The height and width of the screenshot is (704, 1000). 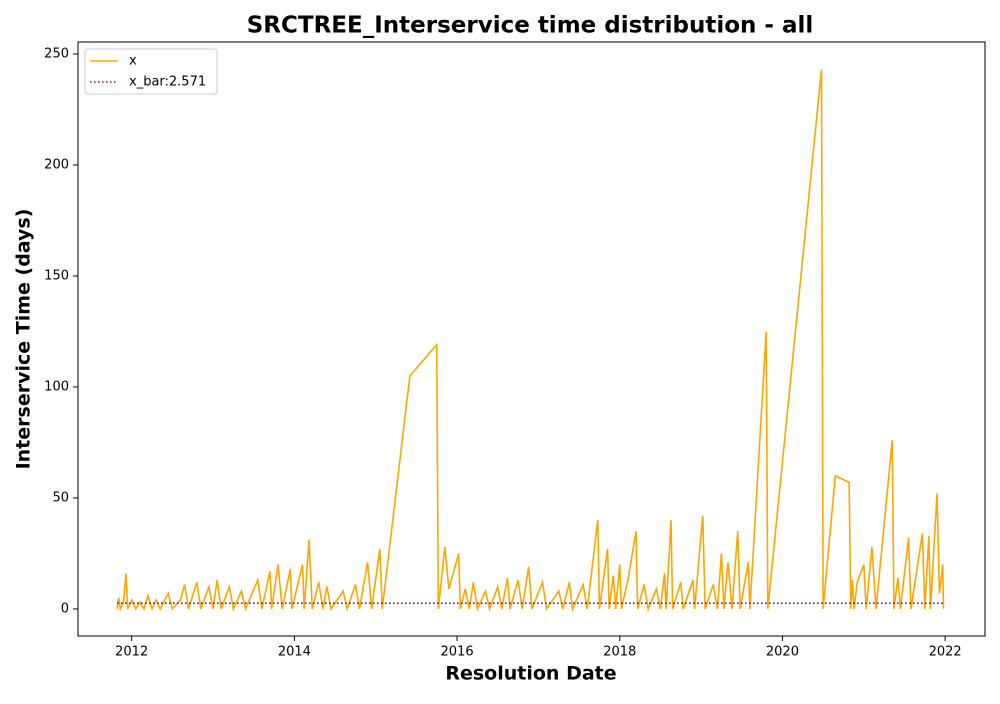 I want to click on y-tick-label: 250, so click(x=56, y=53).